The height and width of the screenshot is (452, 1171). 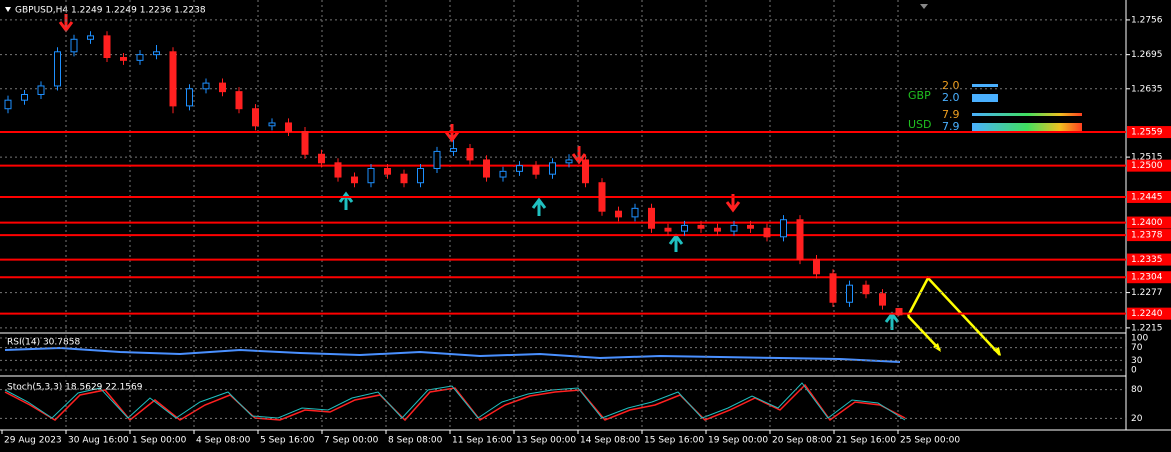 What do you see at coordinates (1139, 339) in the screenshot?
I see `indicator-tick-label: 100` at bounding box center [1139, 339].